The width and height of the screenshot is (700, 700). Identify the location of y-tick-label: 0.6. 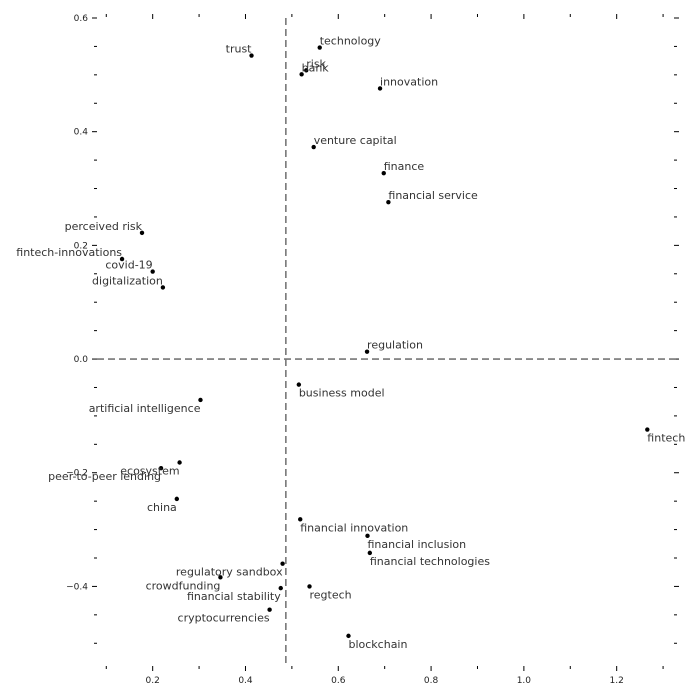
(81, 19).